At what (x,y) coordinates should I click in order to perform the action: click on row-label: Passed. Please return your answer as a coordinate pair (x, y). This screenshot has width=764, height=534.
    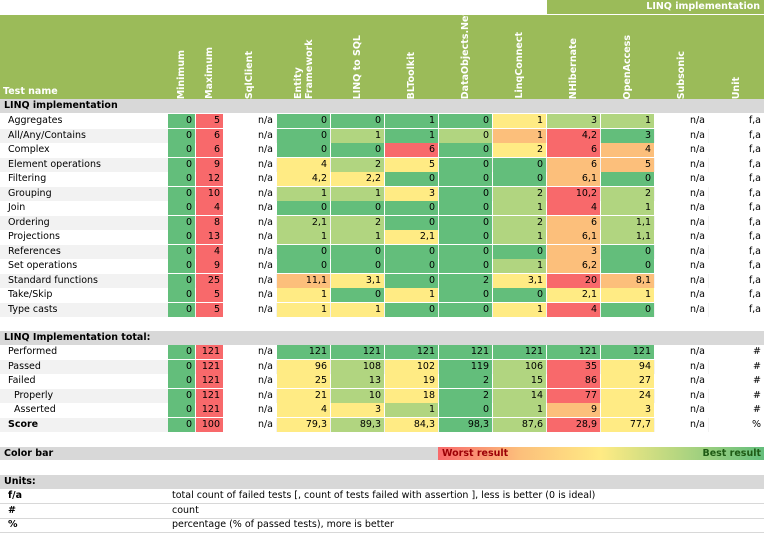
    Looking at the image, I should click on (24, 366).